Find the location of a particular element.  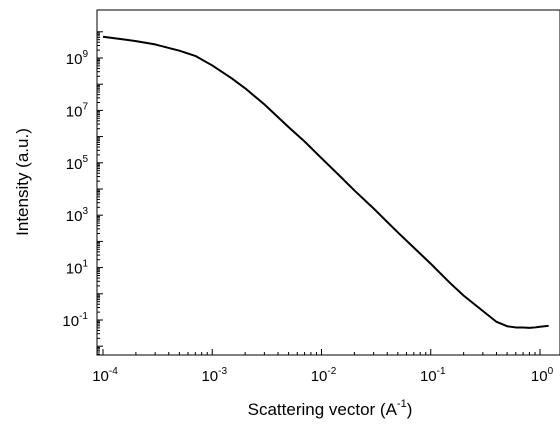

x-tick-label: 10⁰ is located at coordinates (542, 375).